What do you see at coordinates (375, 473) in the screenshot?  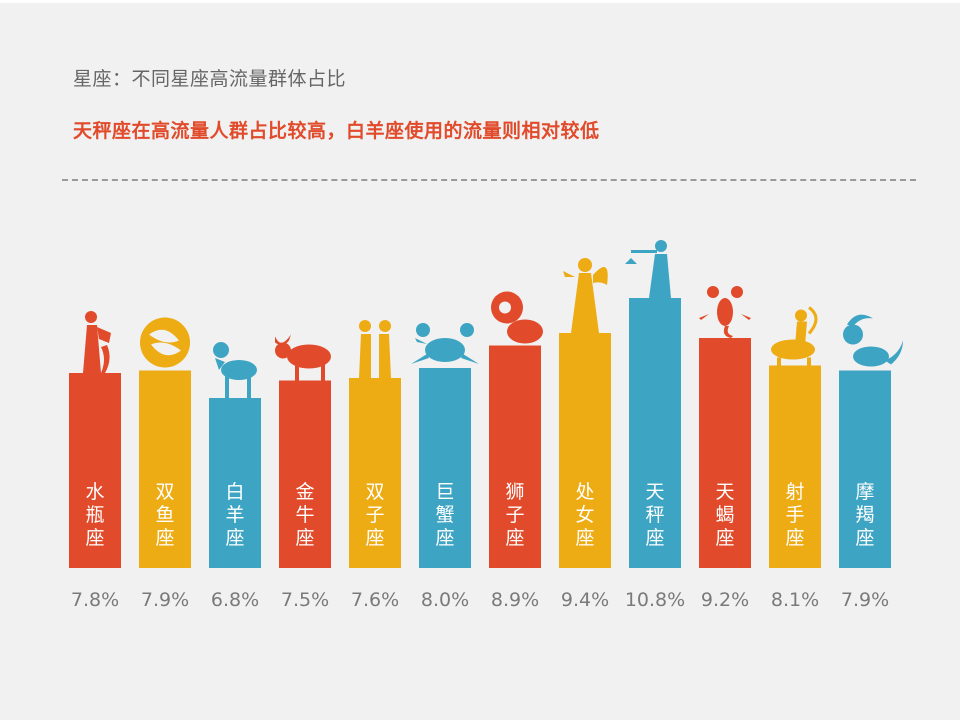 I see `bar-双子座` at bounding box center [375, 473].